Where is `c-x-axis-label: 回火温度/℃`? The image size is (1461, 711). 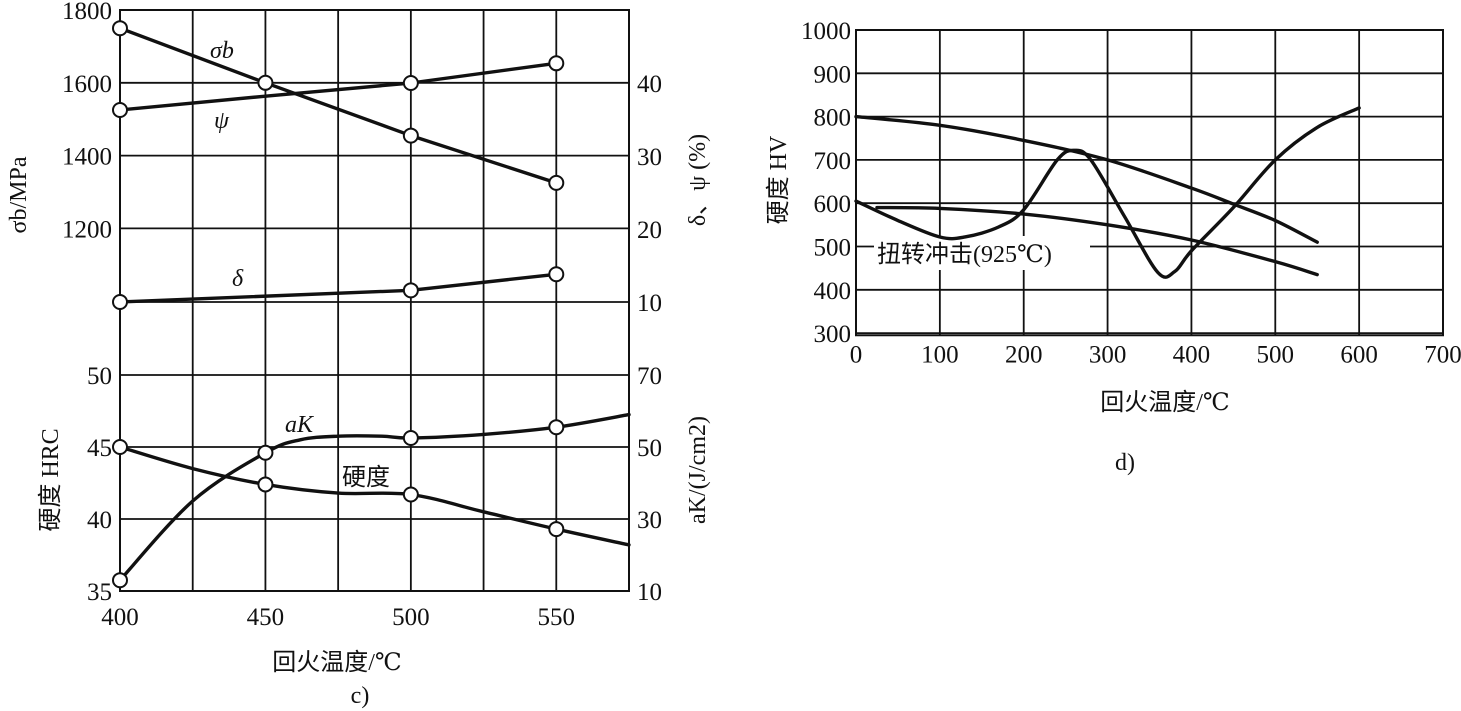
c-x-axis-label: 回火温度/℃ is located at coordinates (337, 662).